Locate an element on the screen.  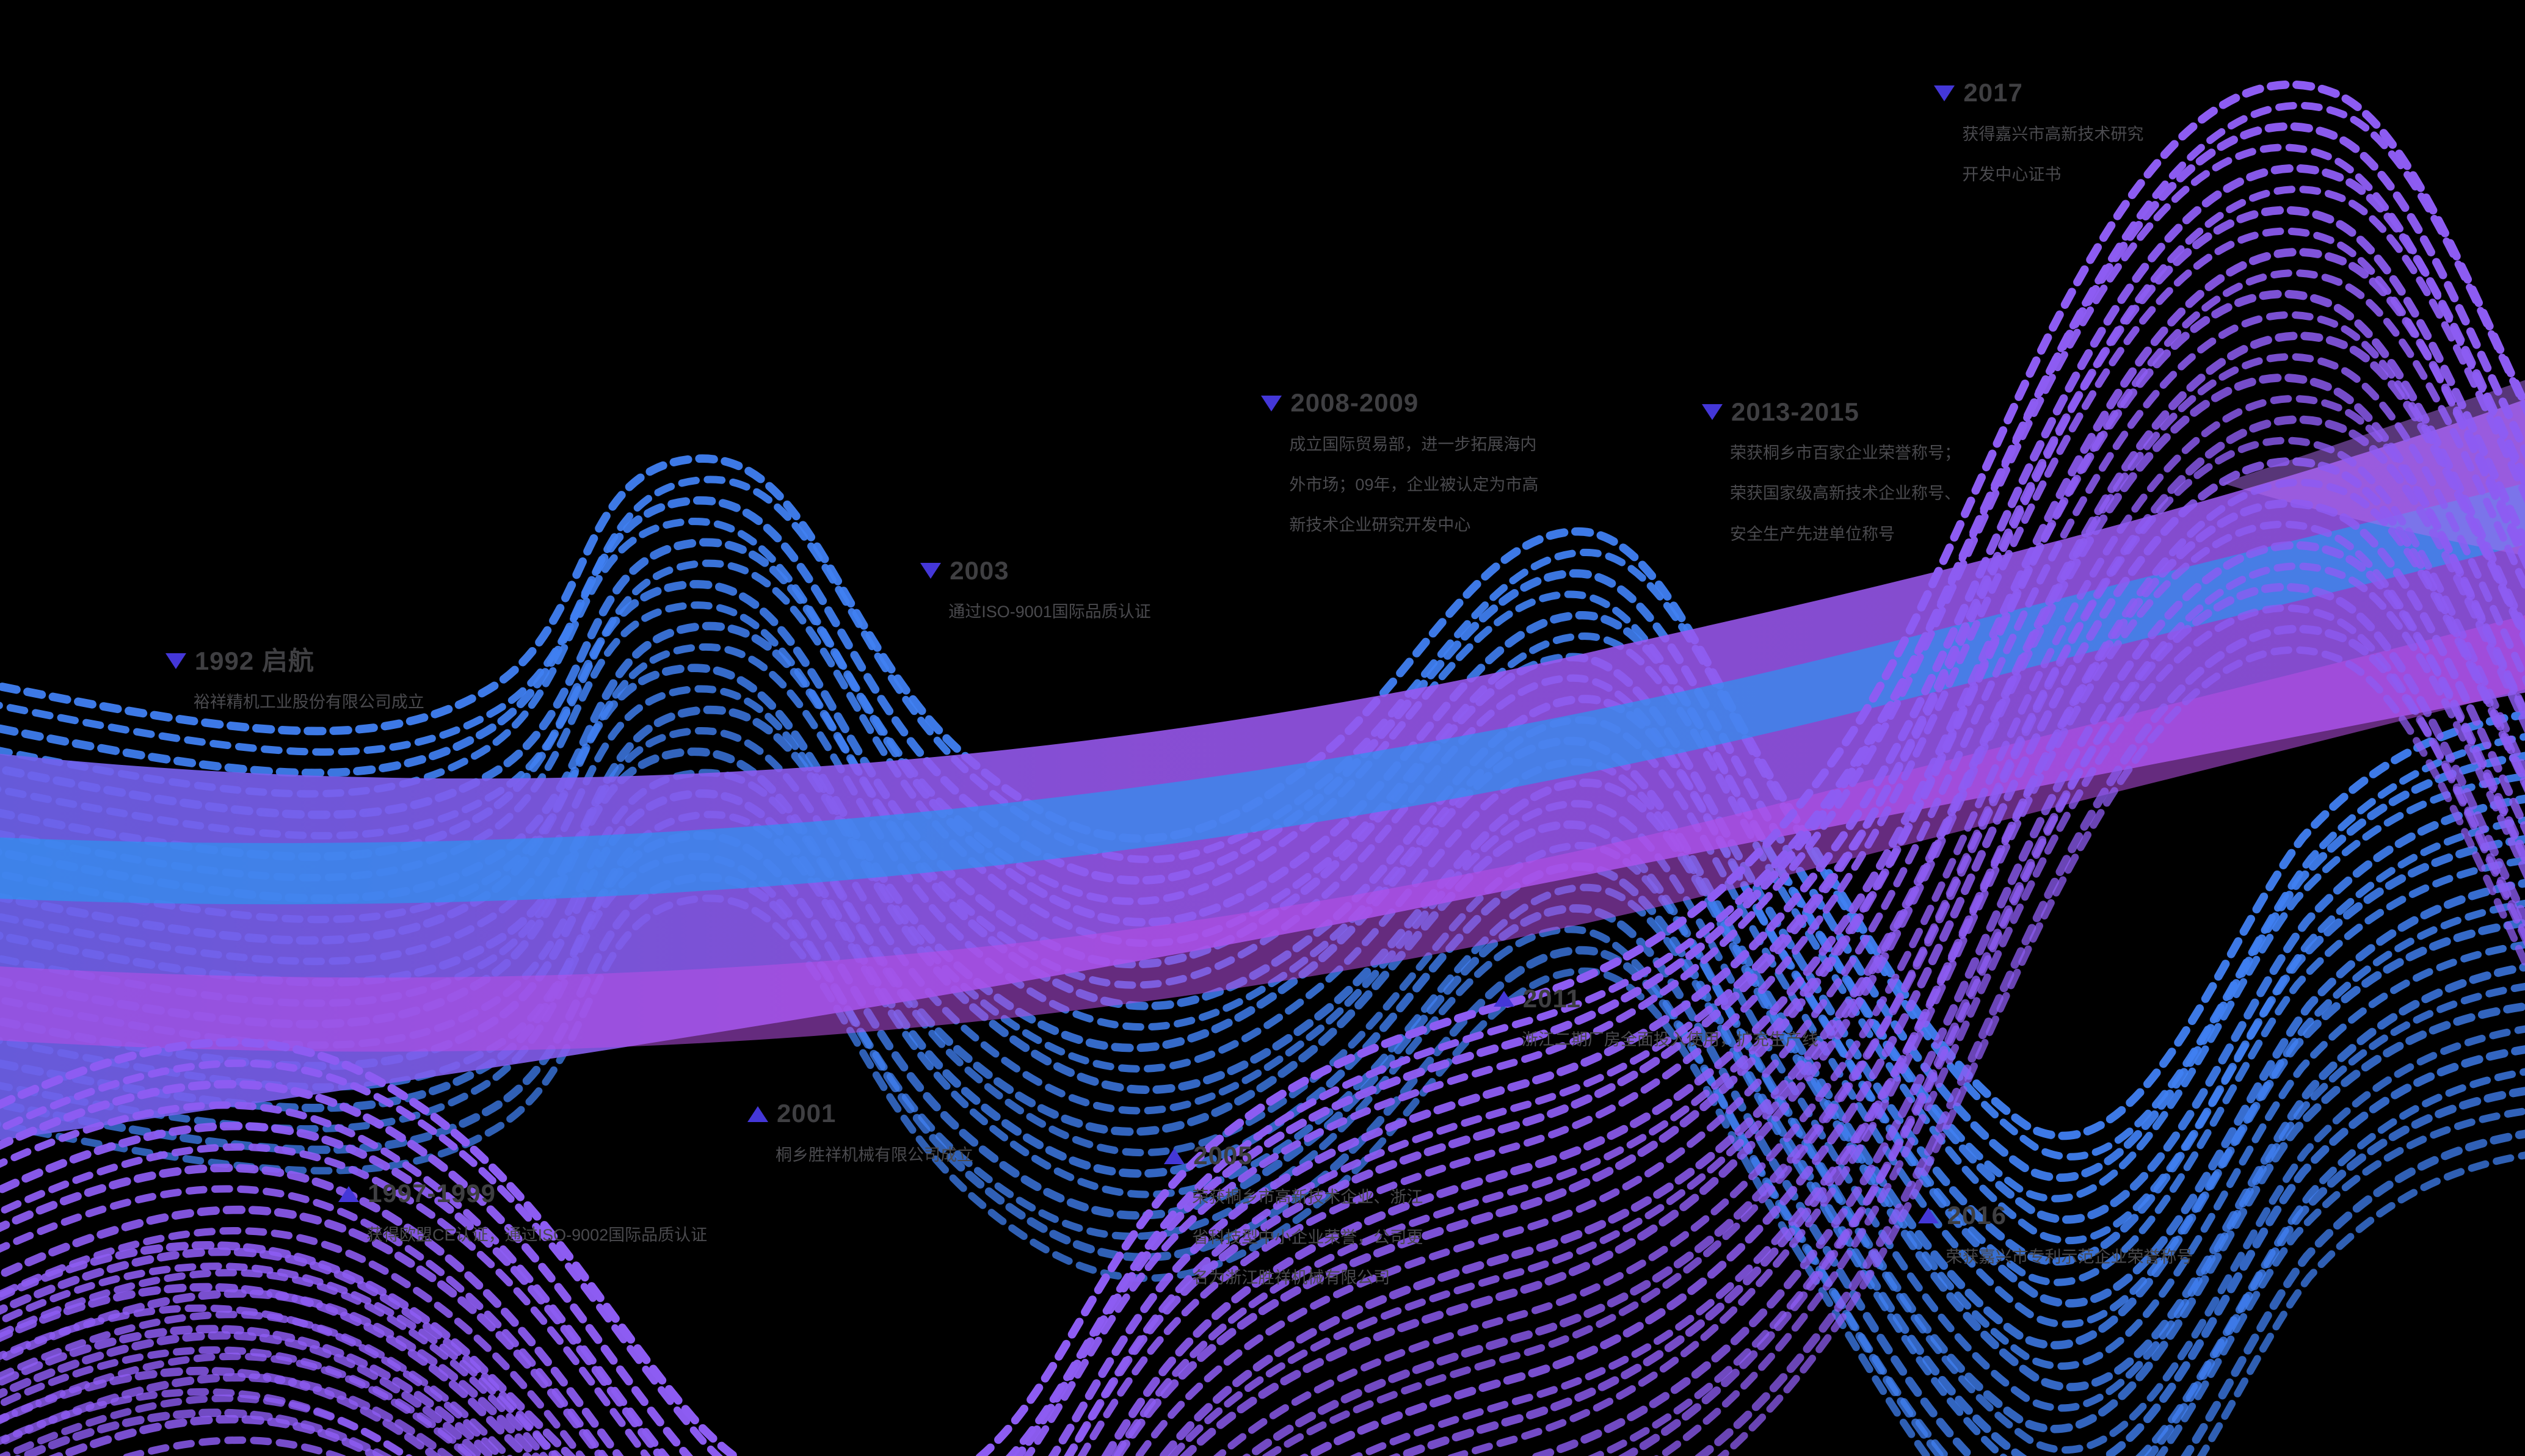
entry-description: 浙江二期厂房全面投入使用，扩充生产线 is located at coordinates (1669, 1039).